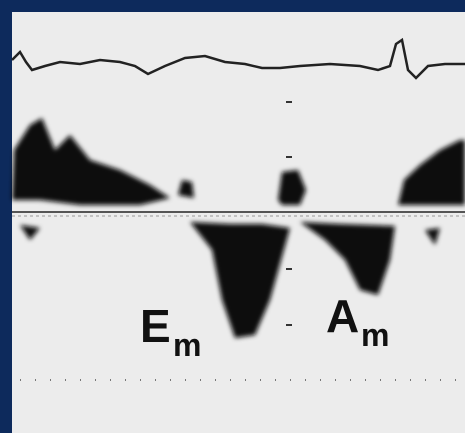 The height and width of the screenshot is (433, 465). Describe the element at coordinates (289, 213) in the screenshot. I see `scale-marks` at that location.